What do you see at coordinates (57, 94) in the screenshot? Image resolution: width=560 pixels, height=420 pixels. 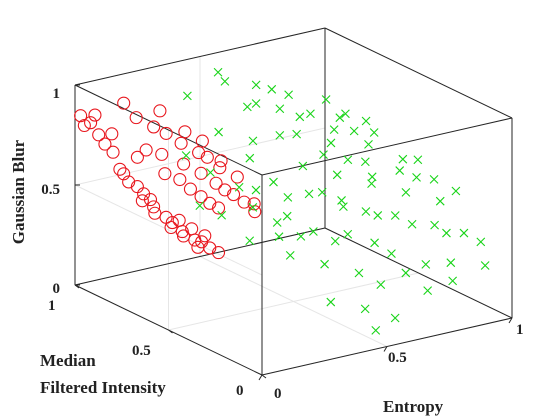 I see `z-tick-2: 1` at bounding box center [57, 94].